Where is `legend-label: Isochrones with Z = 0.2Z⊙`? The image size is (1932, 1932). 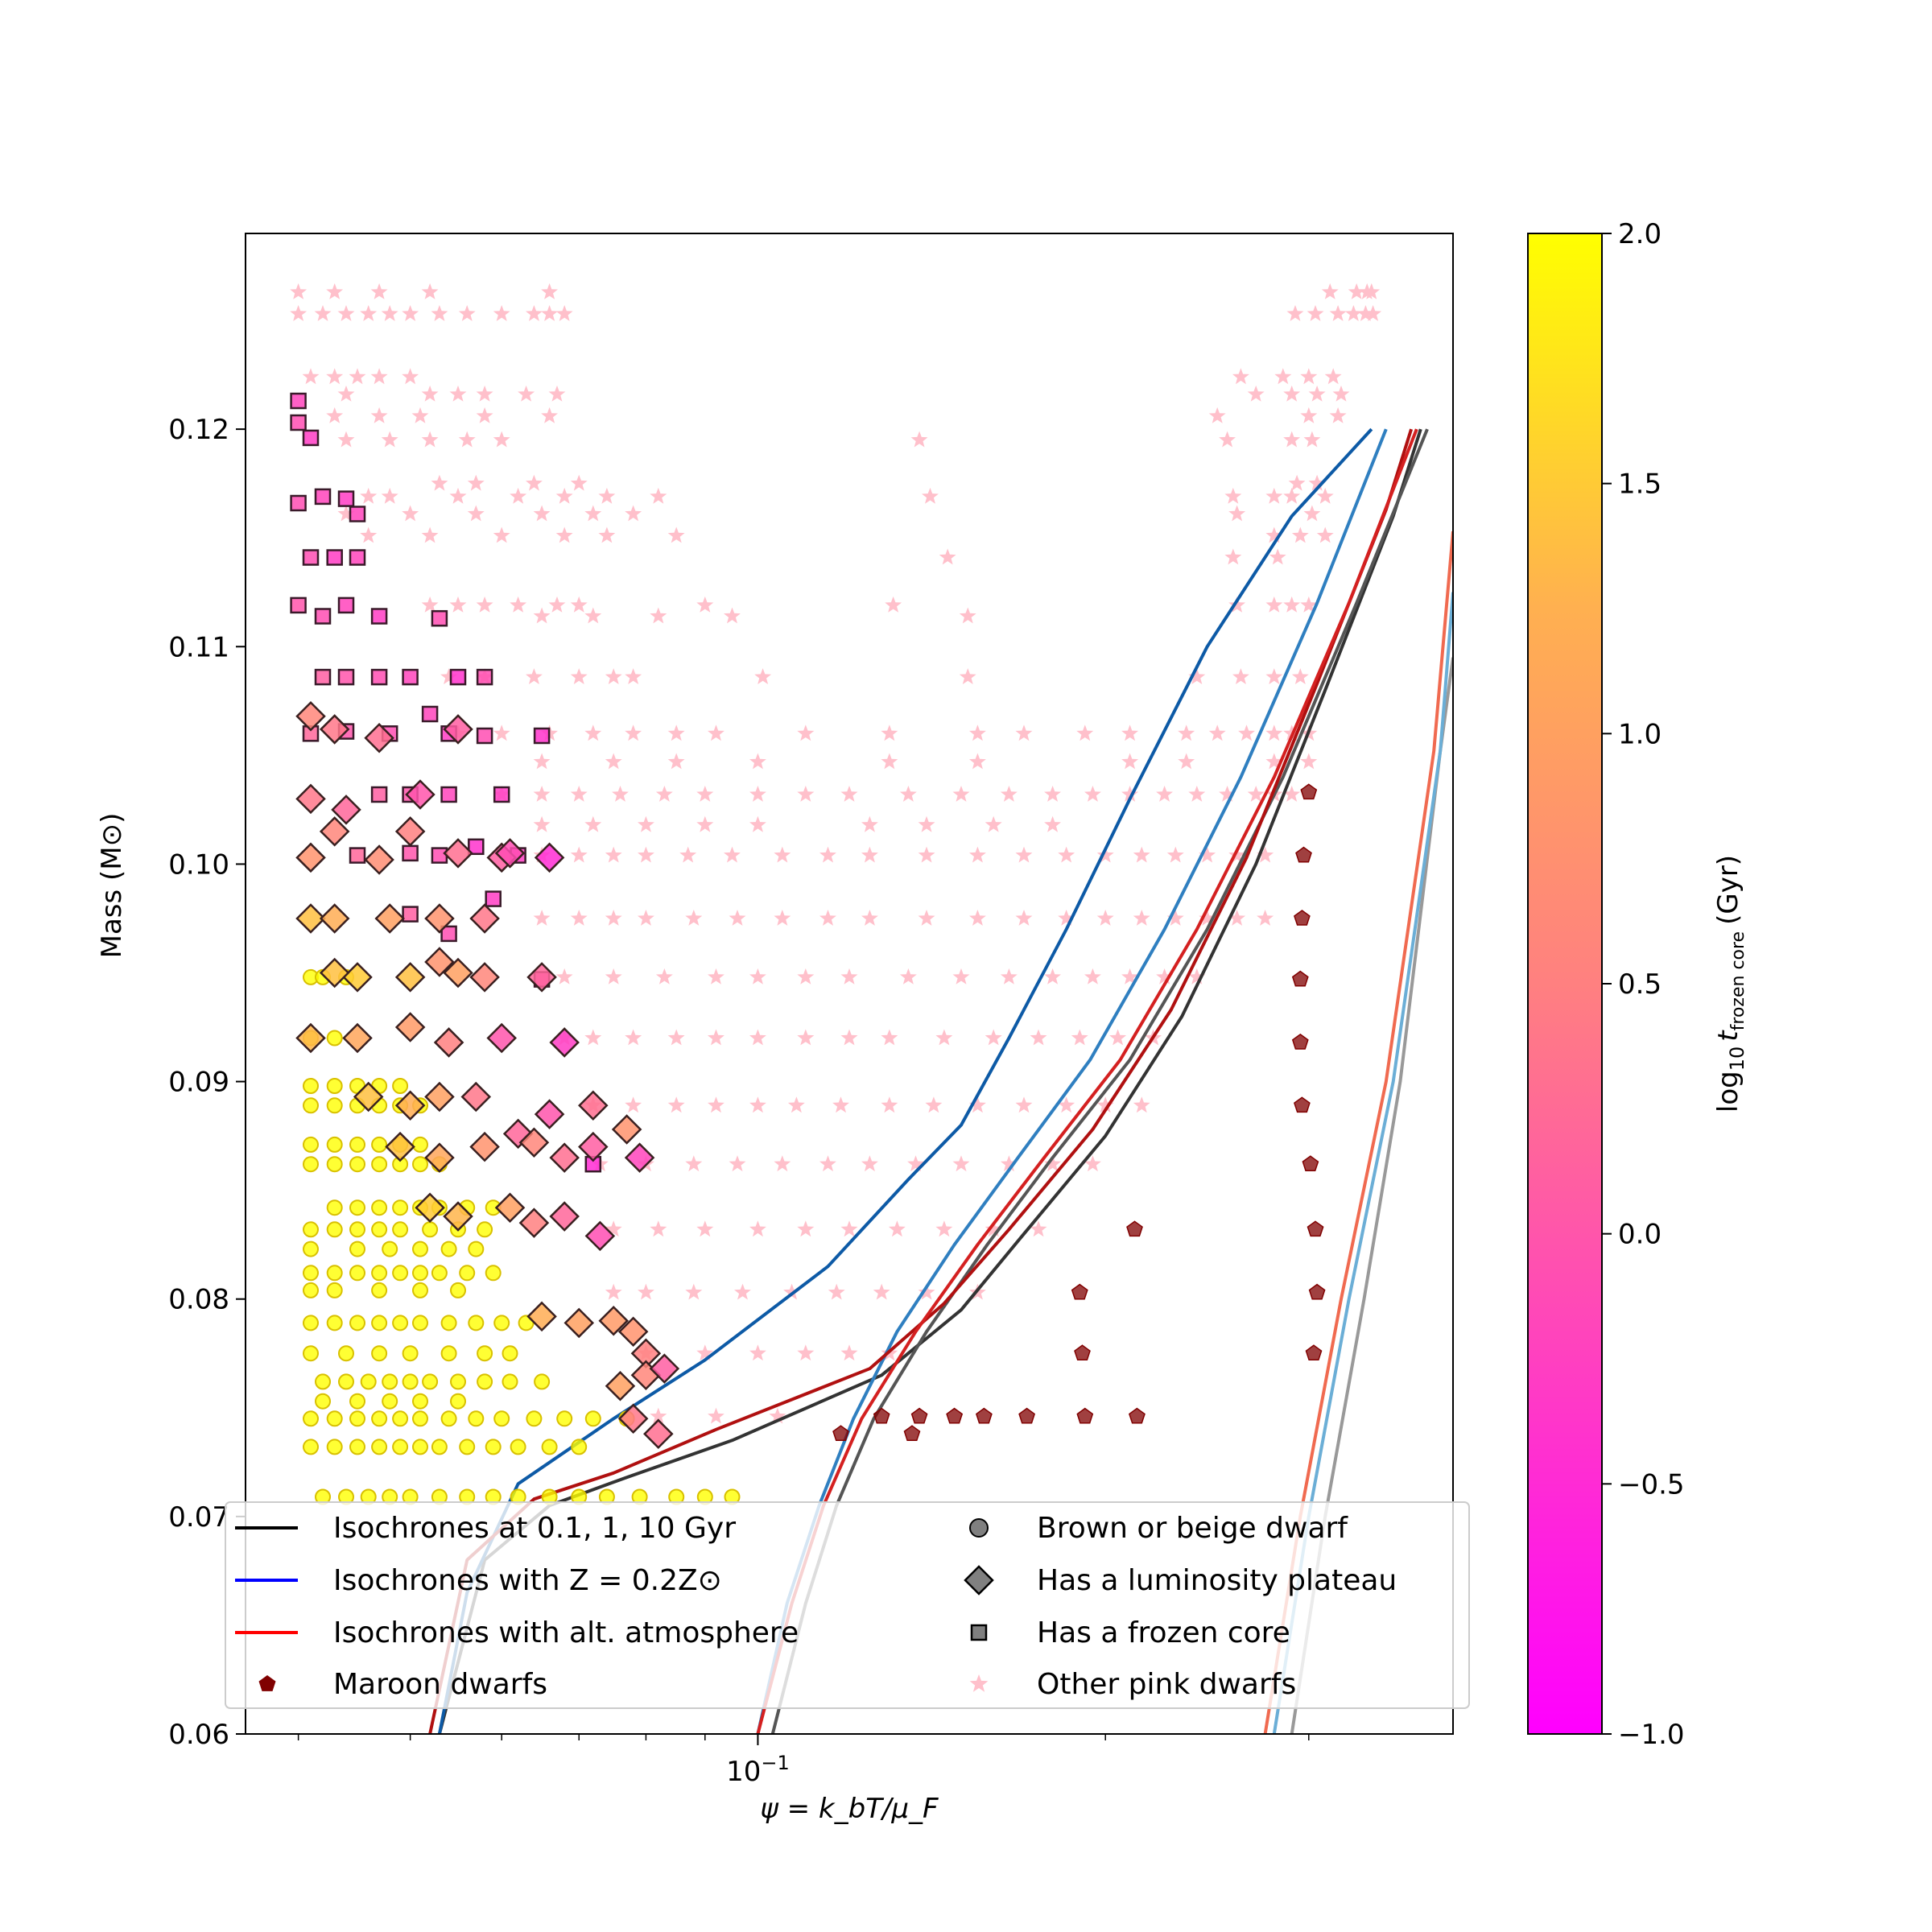 legend-label: Isochrones with Z = 0.2Z⊙ is located at coordinates (527, 1580).